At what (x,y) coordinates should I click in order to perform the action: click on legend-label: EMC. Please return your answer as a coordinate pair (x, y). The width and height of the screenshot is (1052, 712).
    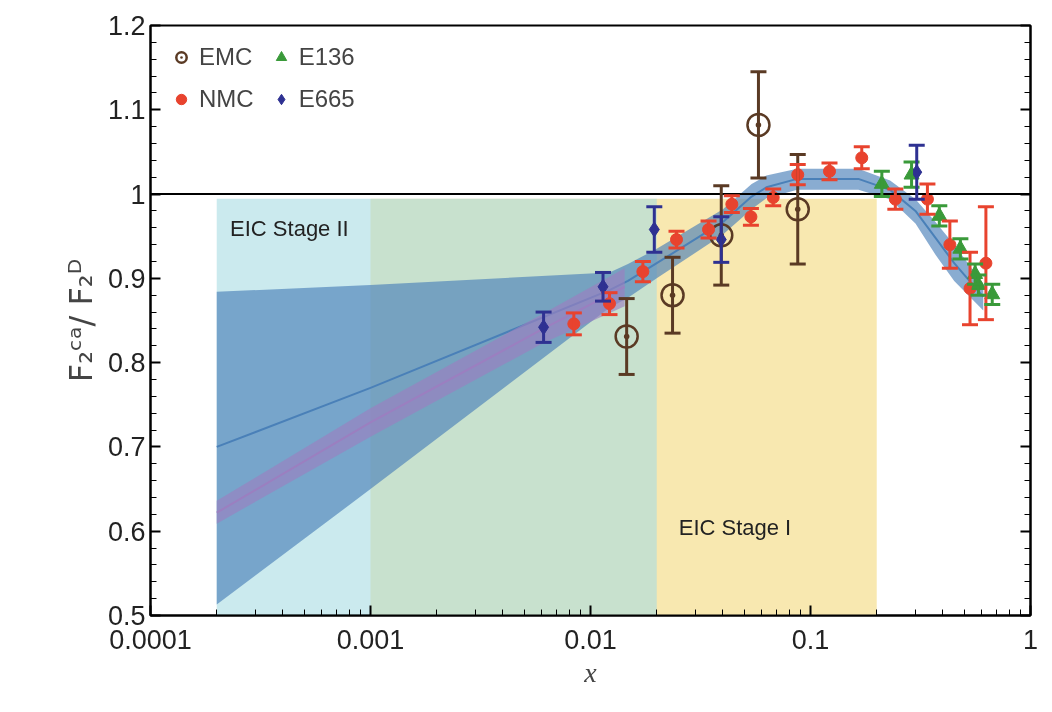
    Looking at the image, I should click on (226, 57).